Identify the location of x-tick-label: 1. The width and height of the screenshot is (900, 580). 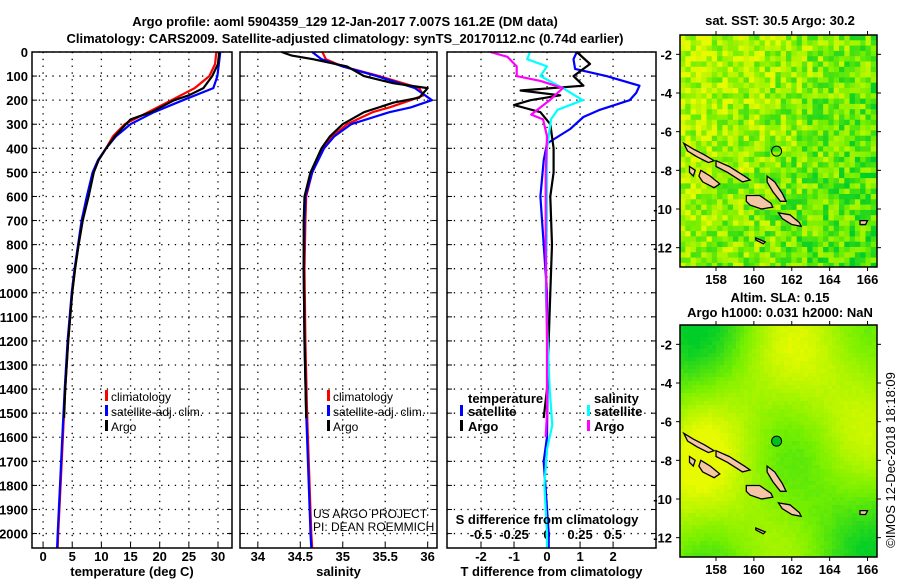
(579, 556).